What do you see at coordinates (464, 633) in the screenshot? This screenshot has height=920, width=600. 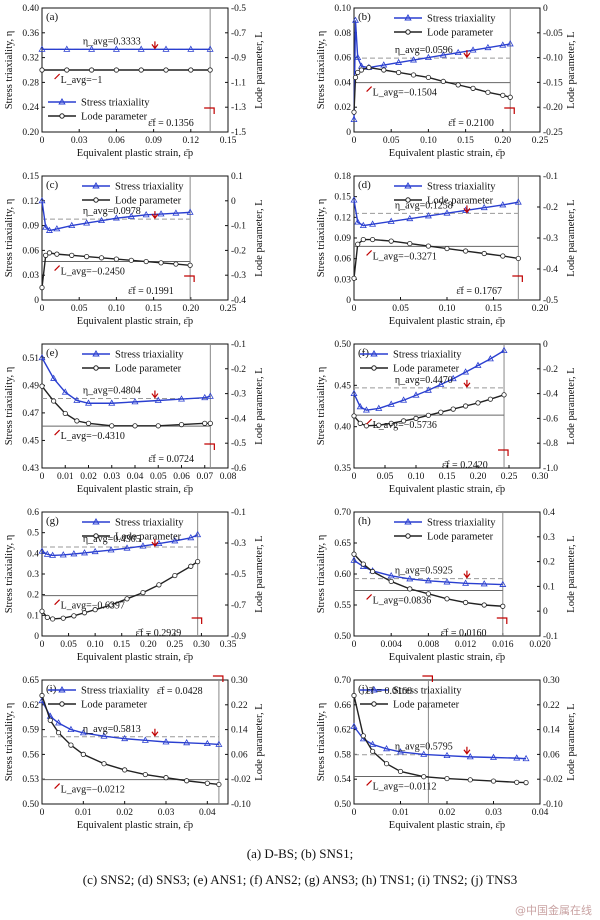 I see `fracture-strain-annotation: ε̄f = 0.0160` at bounding box center [464, 633].